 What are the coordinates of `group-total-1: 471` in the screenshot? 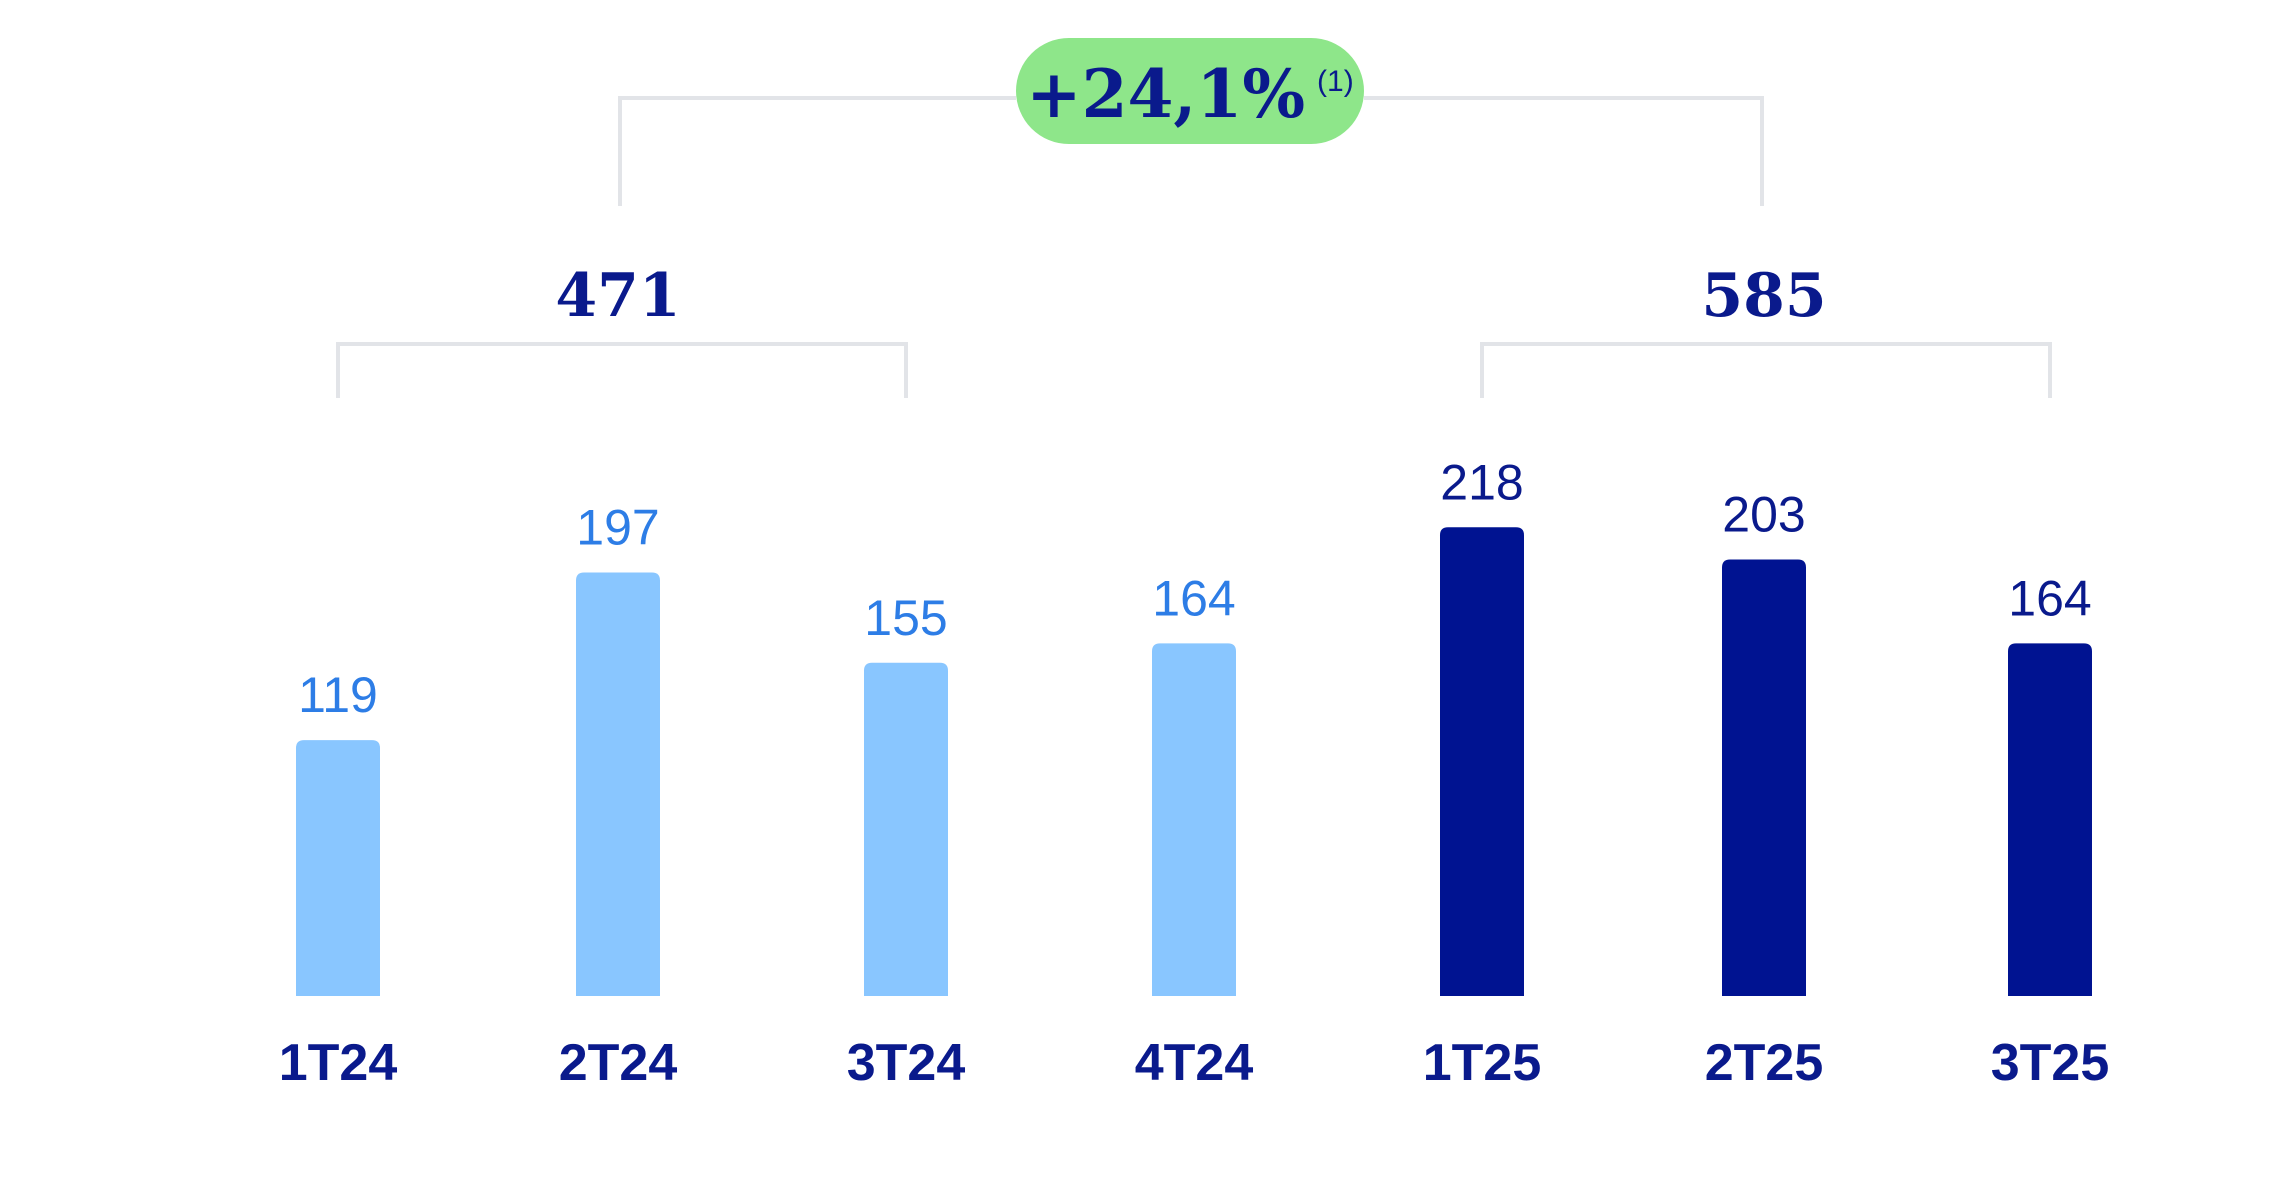 It's located at (617, 296).